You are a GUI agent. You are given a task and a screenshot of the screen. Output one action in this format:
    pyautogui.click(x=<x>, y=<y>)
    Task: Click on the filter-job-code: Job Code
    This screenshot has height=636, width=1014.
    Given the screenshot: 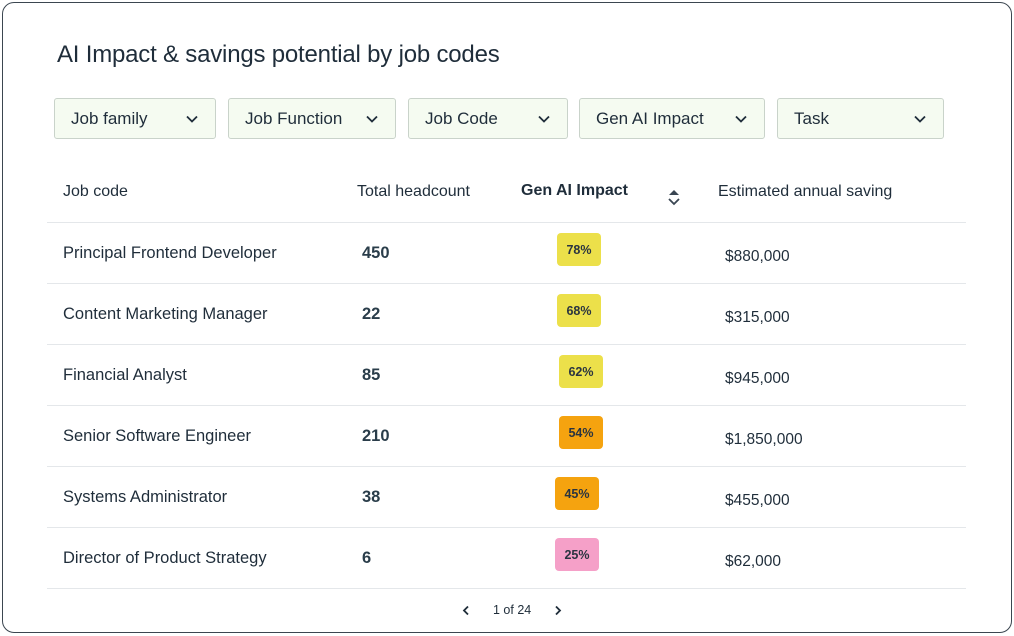 What is the action you would take?
    pyautogui.click(x=488, y=118)
    